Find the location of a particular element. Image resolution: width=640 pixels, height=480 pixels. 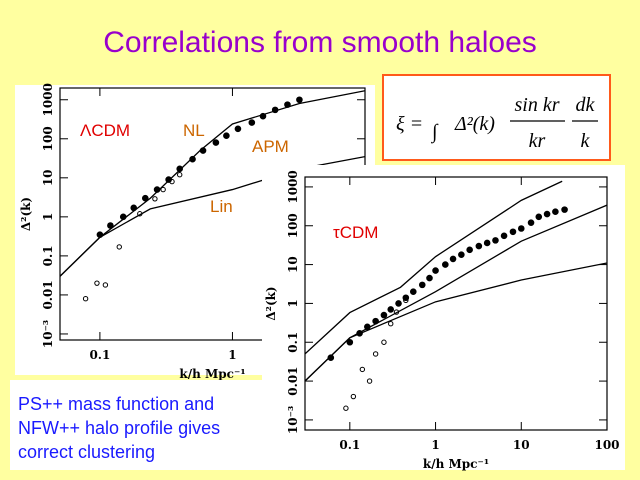

formula-num2: dk is located at coordinates (586, 105).